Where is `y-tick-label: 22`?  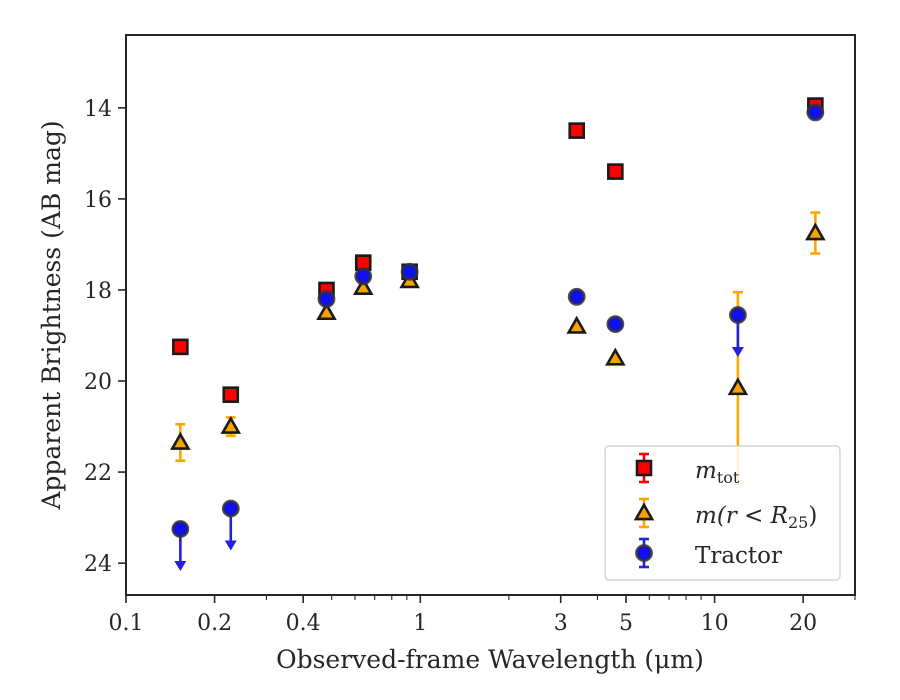
y-tick-label: 22 is located at coordinates (98, 473).